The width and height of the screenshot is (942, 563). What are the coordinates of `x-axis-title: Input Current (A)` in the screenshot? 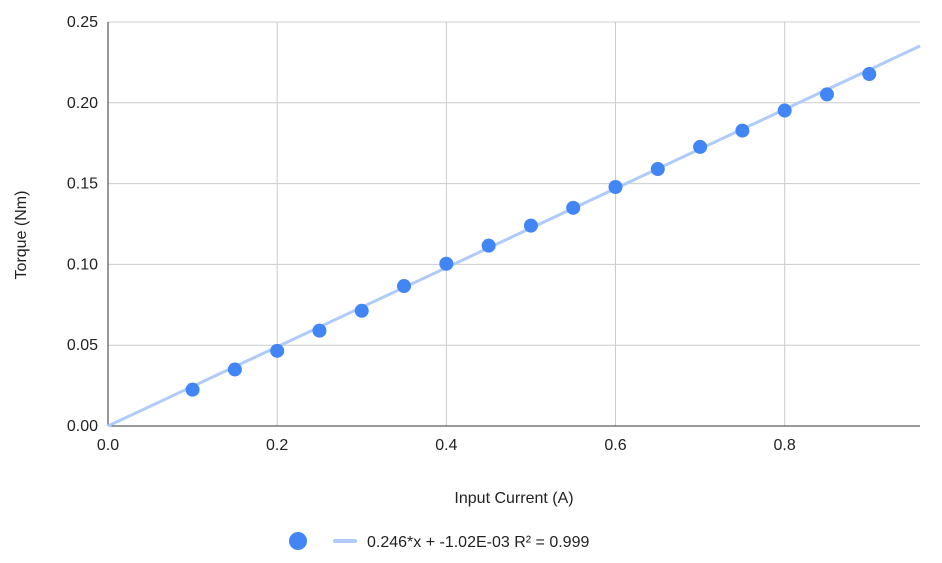 It's located at (513, 498).